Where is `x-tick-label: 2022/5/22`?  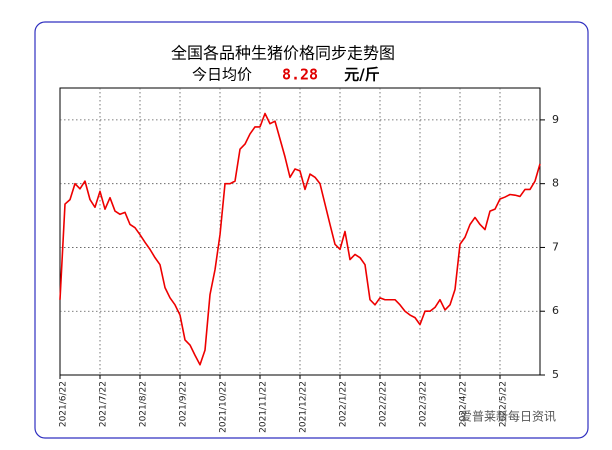
x-tick-label: 2022/5/22 is located at coordinates (504, 404).